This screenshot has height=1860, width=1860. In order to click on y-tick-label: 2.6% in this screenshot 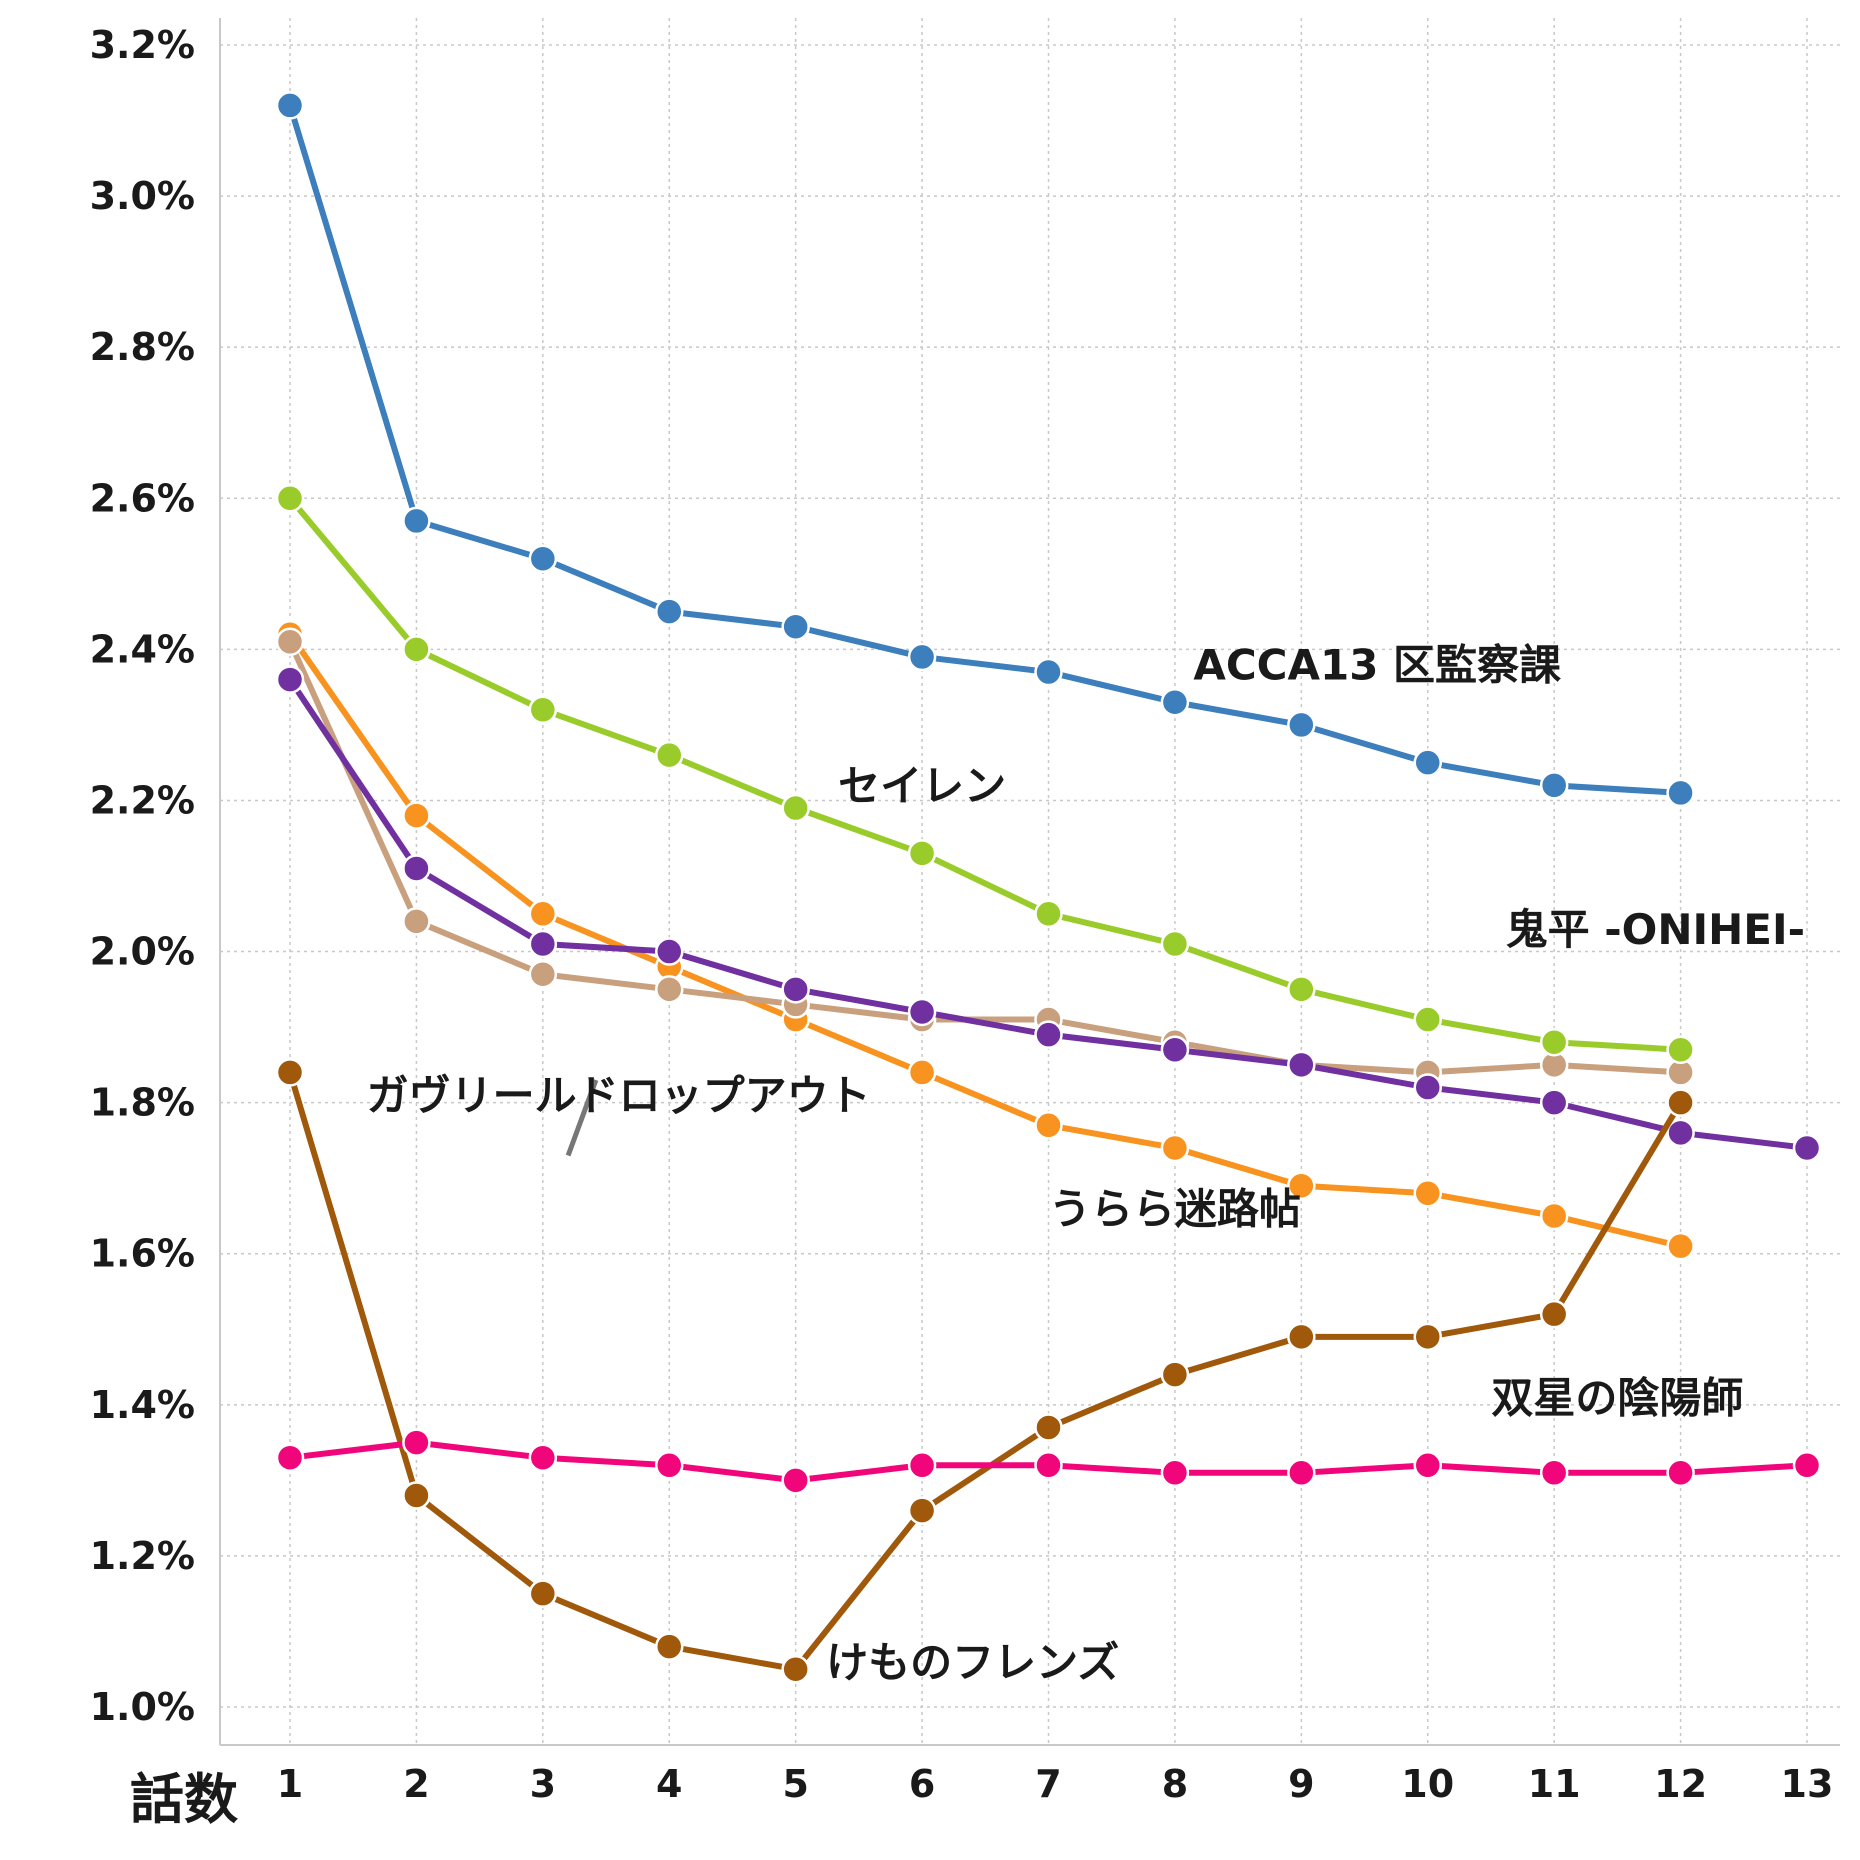, I will do `click(142, 498)`.